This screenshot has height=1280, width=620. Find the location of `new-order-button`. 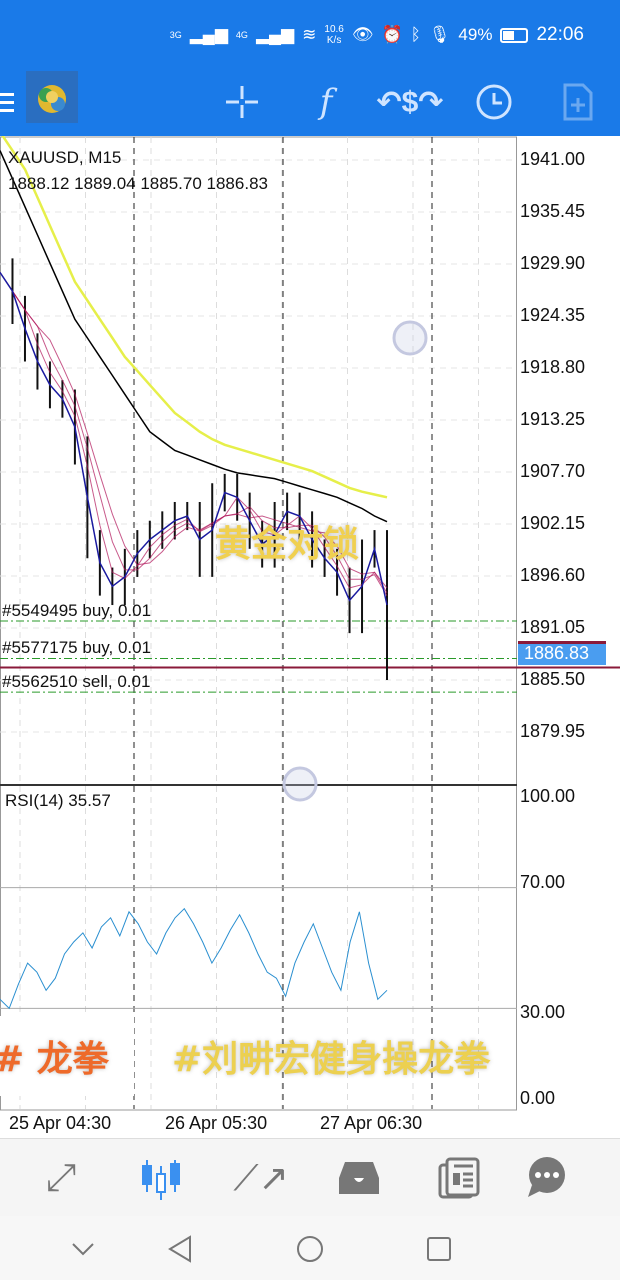

new-order-button is located at coordinates (578, 102).